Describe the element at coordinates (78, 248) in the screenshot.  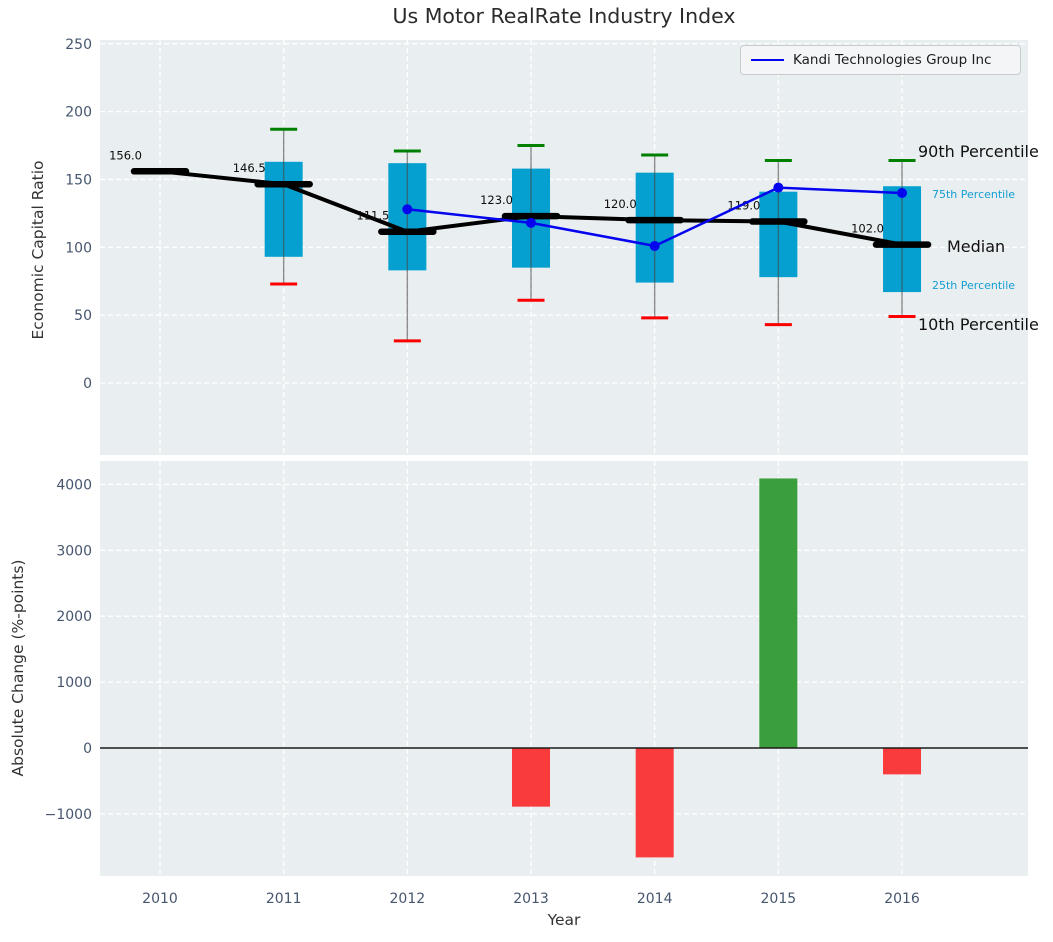
I see `top-ytick-100: 100` at that location.